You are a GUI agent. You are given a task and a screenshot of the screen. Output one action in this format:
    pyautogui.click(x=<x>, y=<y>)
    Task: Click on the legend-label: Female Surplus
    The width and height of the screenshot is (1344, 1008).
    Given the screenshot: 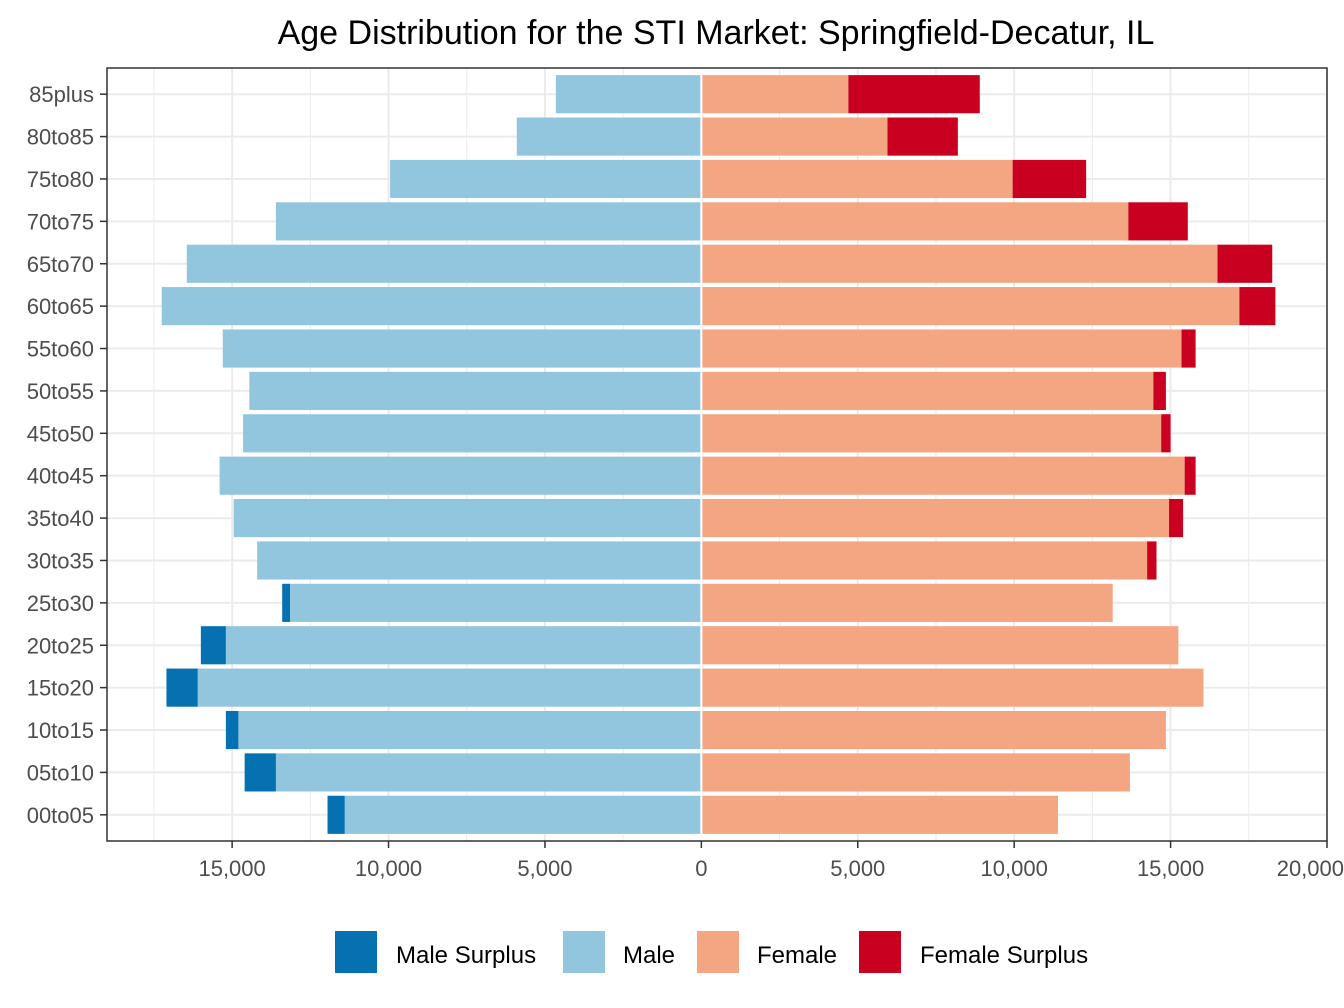 What is the action you would take?
    pyautogui.click(x=1004, y=955)
    